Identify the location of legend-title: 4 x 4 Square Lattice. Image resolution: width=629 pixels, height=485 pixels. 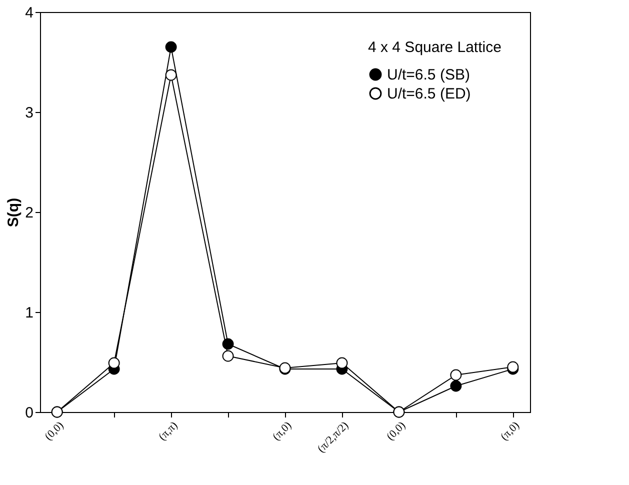
(435, 47).